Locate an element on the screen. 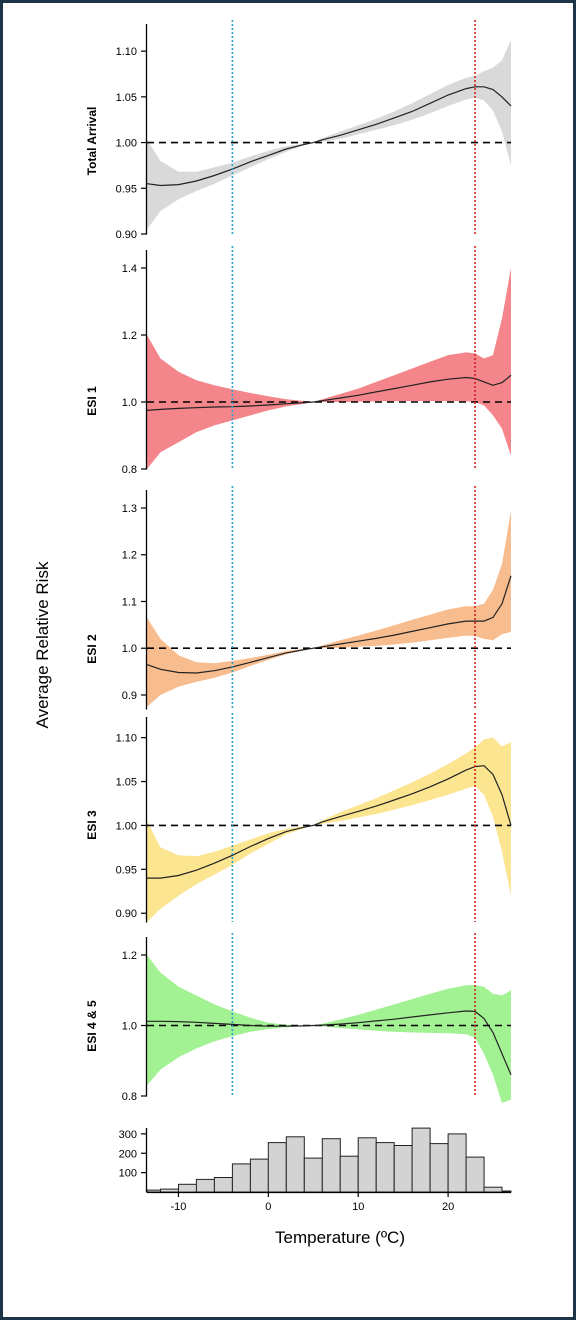 Image resolution: width=576 pixels, height=1320 pixels. panel-5: ESI 4 & 5 0.8 1.0 1.2 is located at coordinates (298, 1018).